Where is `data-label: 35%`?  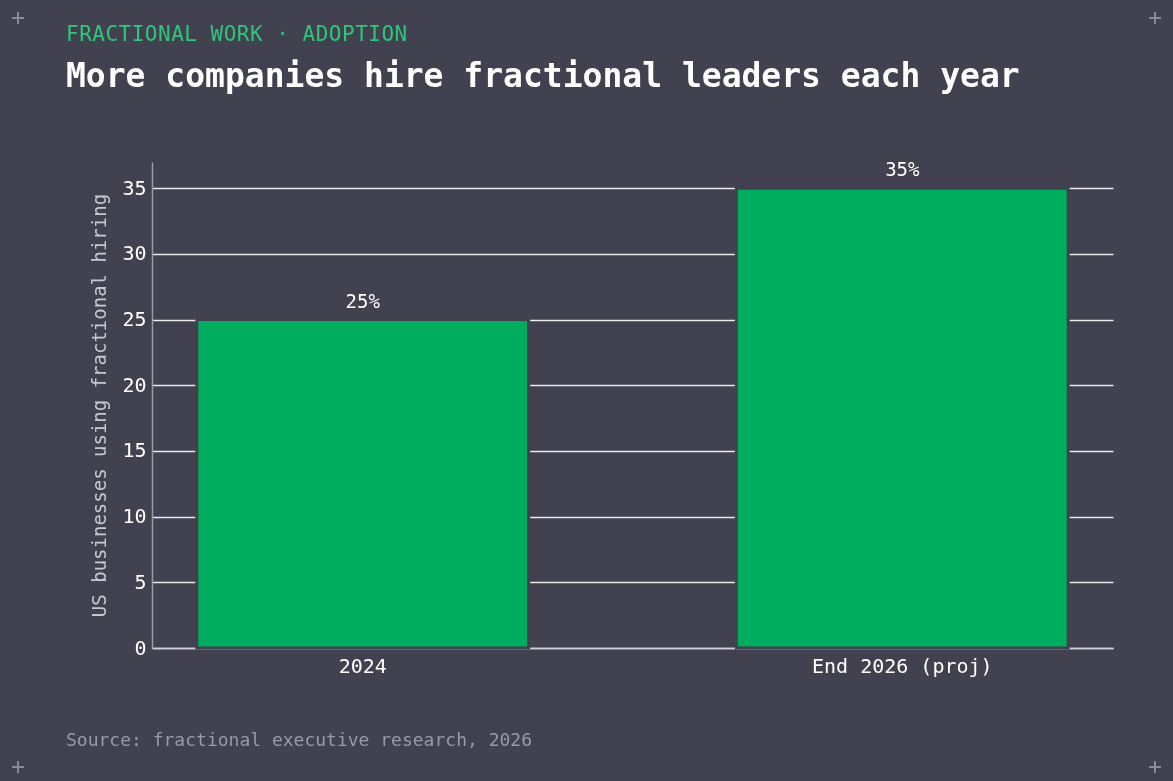 data-label: 35% is located at coordinates (903, 169).